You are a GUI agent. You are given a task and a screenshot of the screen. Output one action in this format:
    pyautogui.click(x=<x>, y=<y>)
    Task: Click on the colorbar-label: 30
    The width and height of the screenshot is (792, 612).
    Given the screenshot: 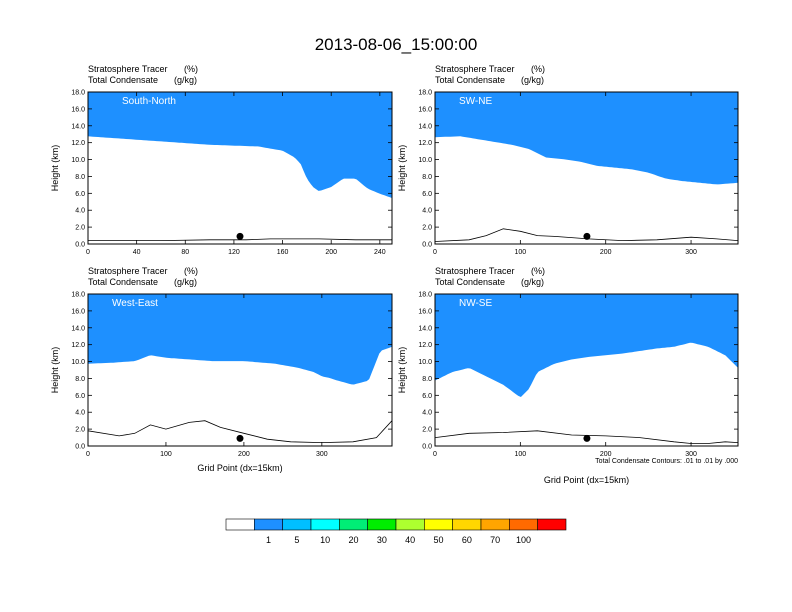 What is the action you would take?
    pyautogui.click(x=382, y=540)
    